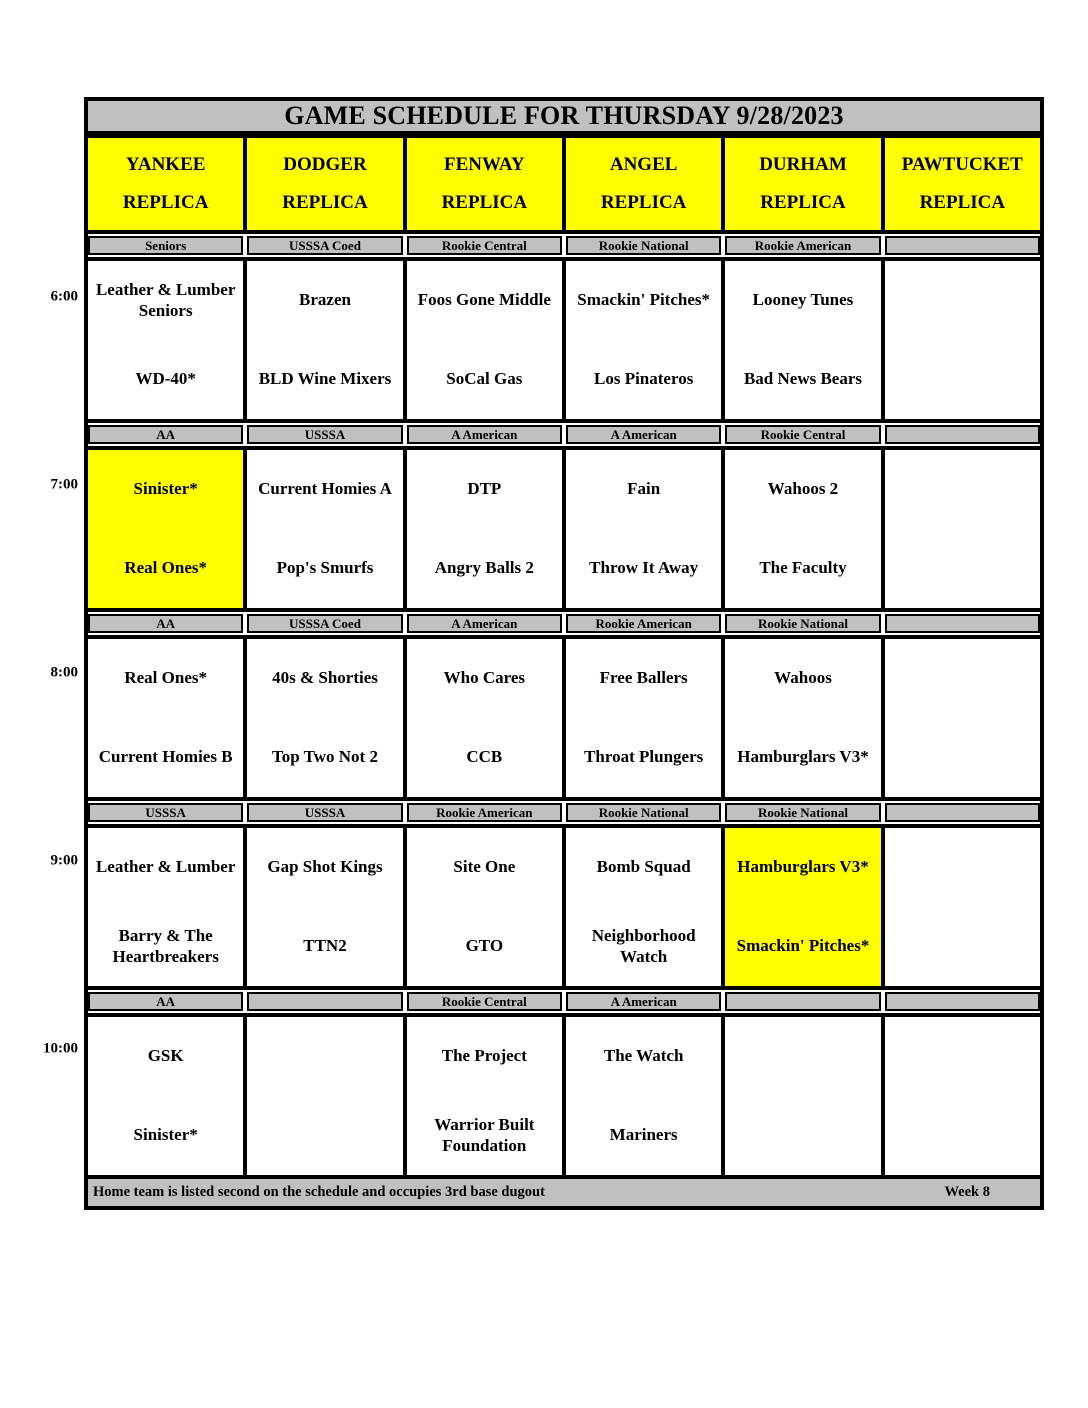 This screenshot has height=1408, width=1088. Describe the element at coordinates (484, 489) in the screenshot. I see `away-team: DTP` at that location.